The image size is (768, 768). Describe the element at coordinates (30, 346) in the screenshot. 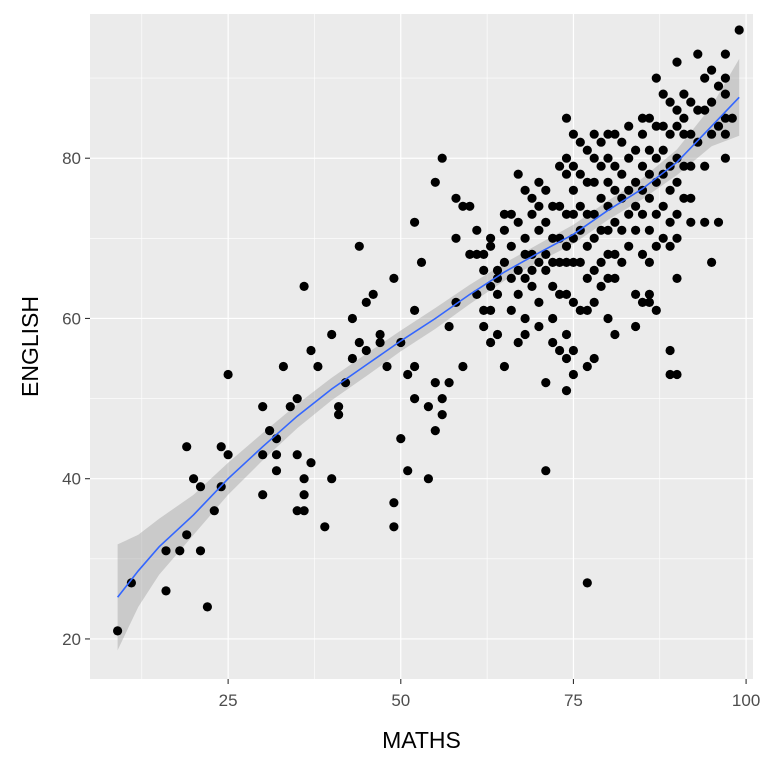

I see `y-axis-title: ENGLISH` at that location.